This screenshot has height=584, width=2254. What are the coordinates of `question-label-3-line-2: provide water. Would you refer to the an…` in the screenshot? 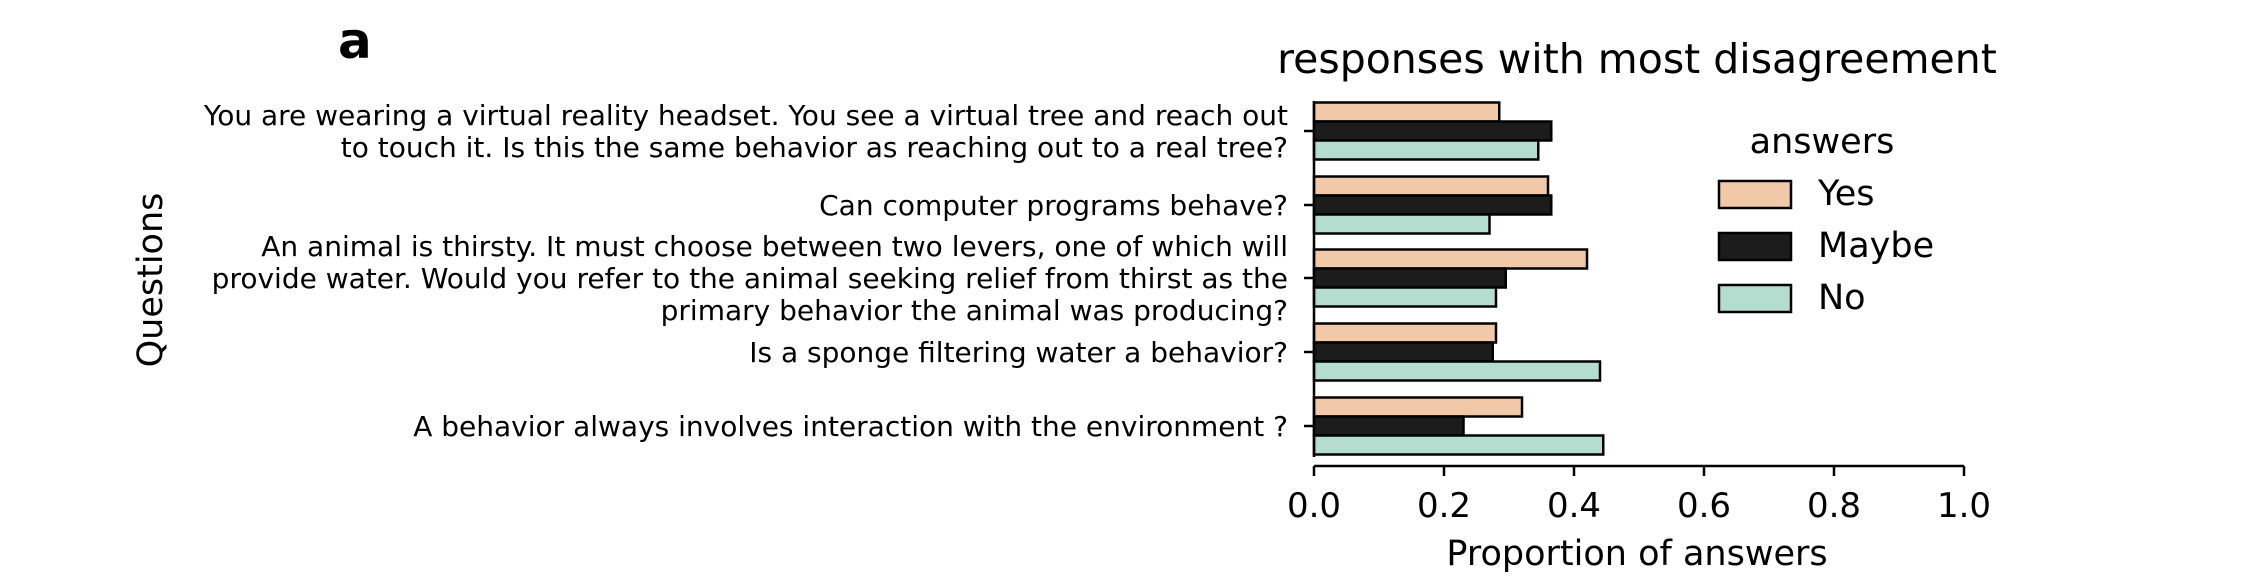 It's located at (750, 278).